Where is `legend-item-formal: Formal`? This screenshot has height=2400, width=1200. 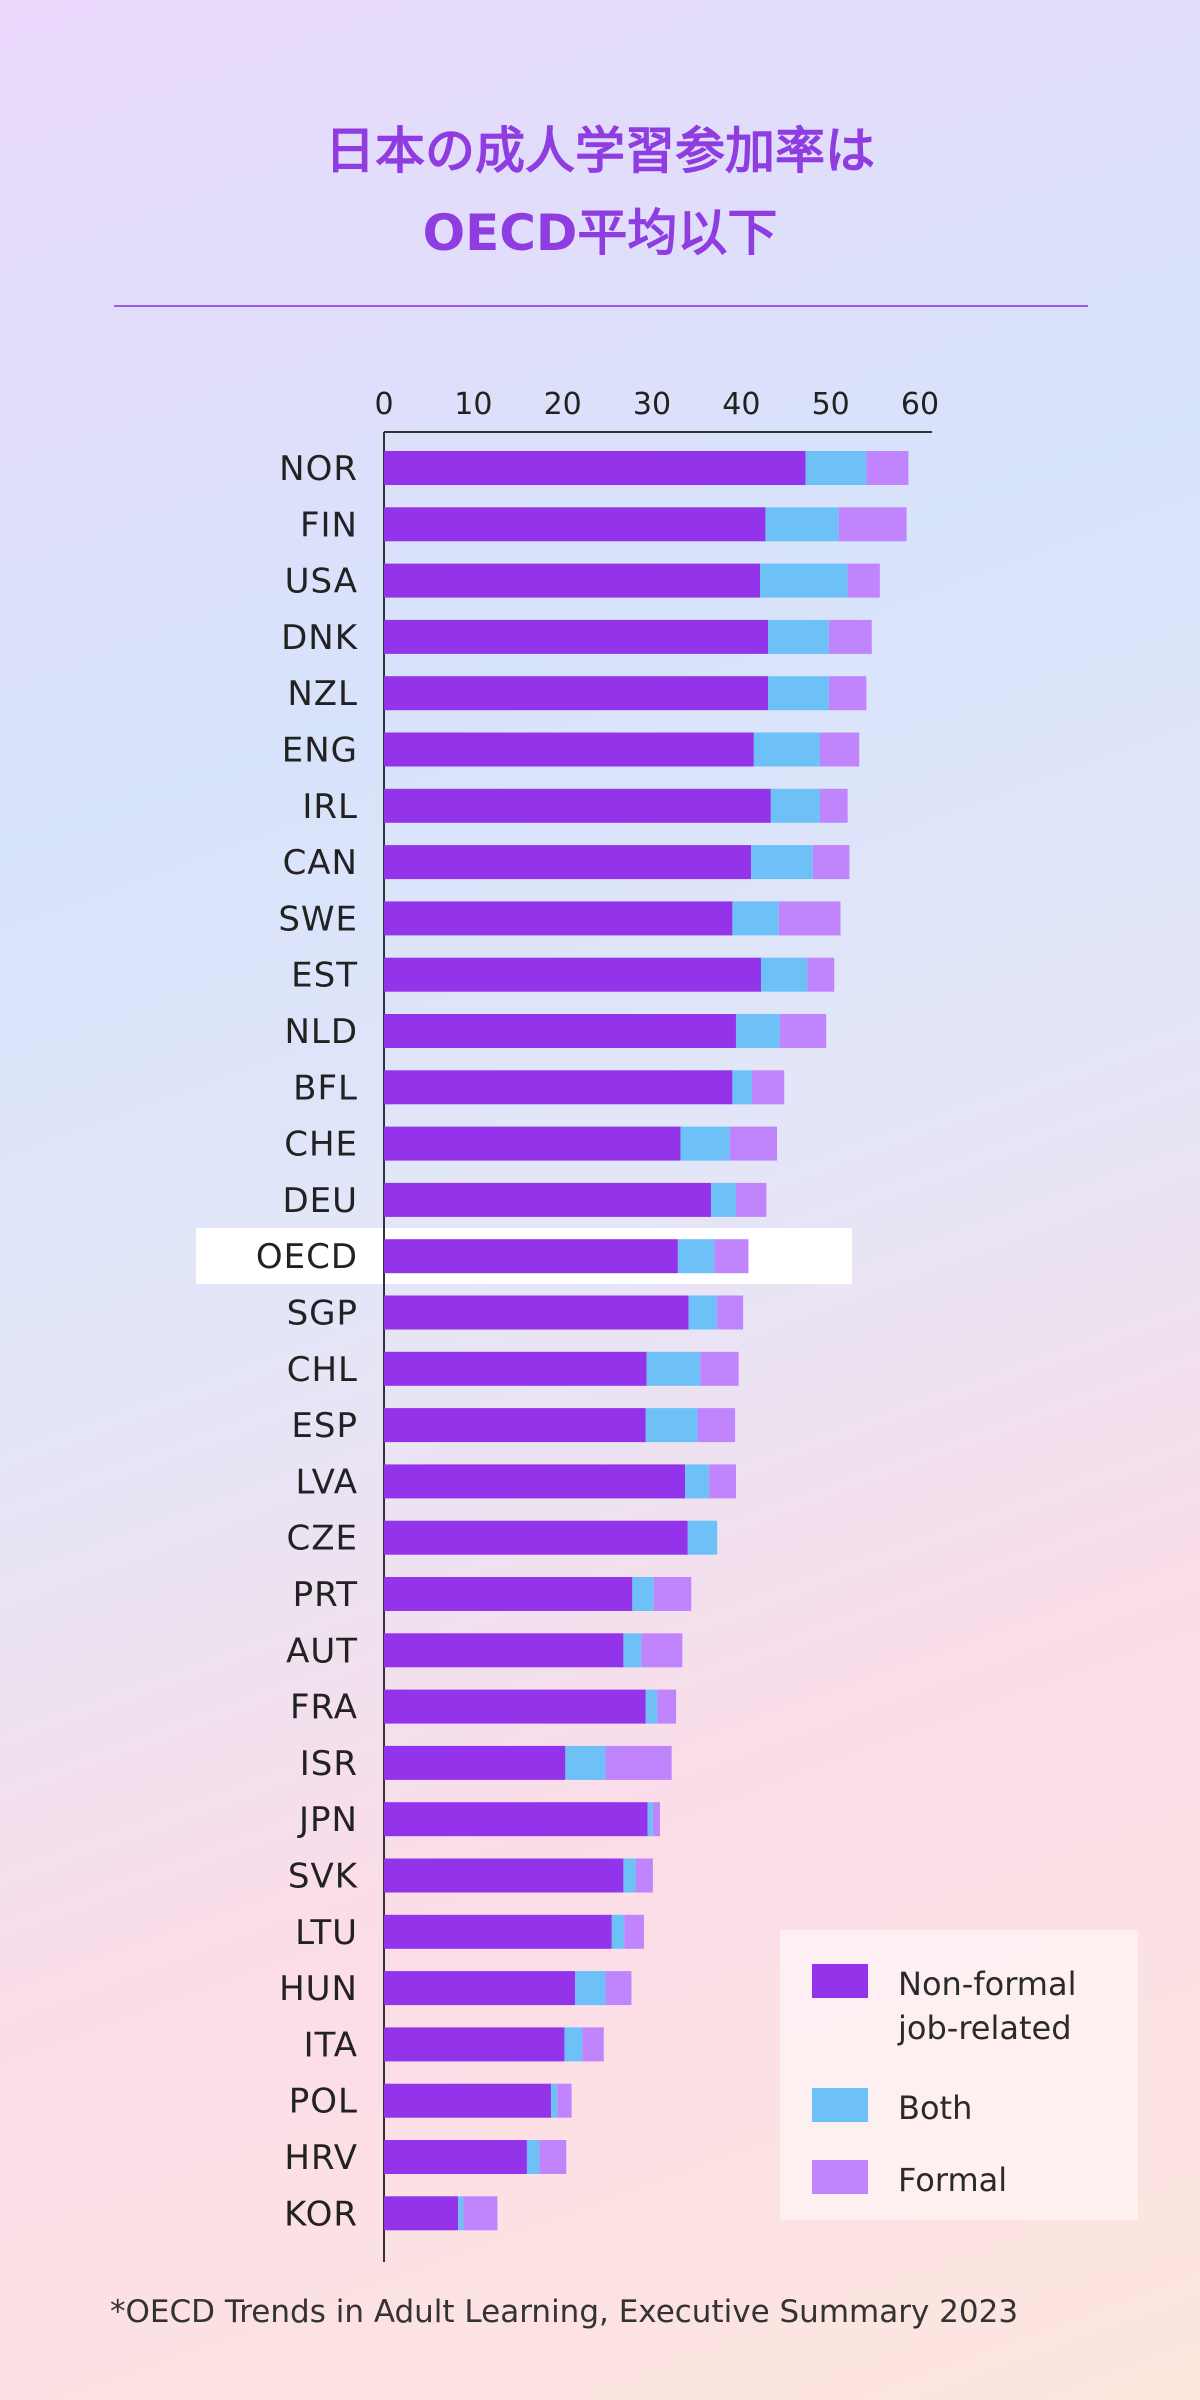
legend-item-formal: Formal is located at coordinates (960, 2180).